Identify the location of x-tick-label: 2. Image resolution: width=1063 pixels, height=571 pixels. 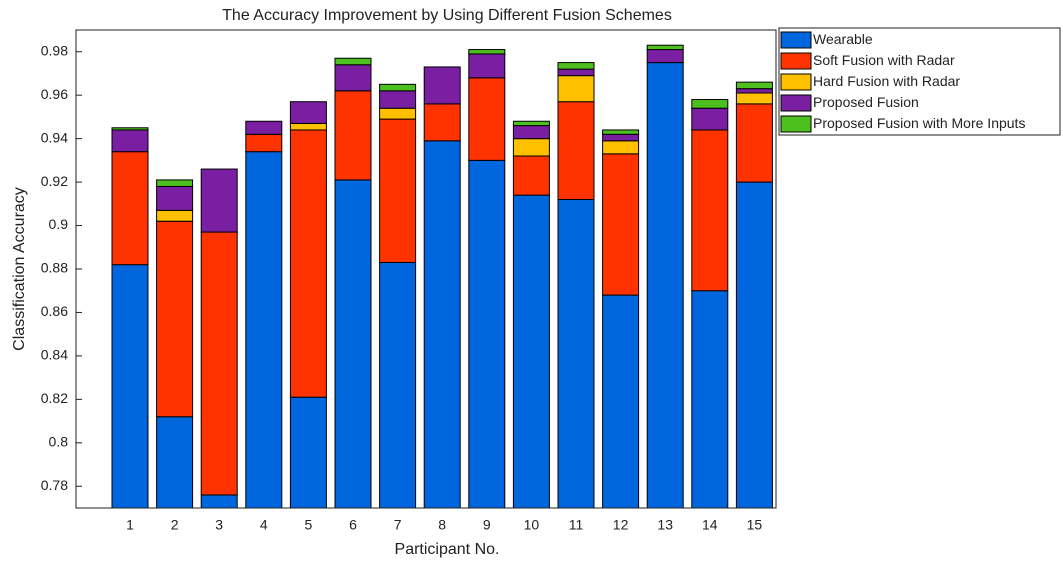
(175, 525).